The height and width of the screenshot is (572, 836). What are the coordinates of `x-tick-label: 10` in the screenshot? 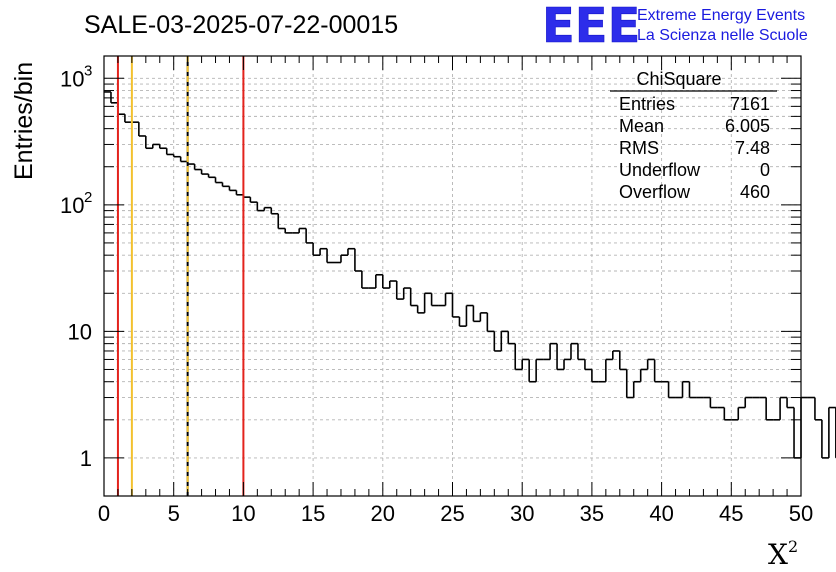 It's located at (243, 513).